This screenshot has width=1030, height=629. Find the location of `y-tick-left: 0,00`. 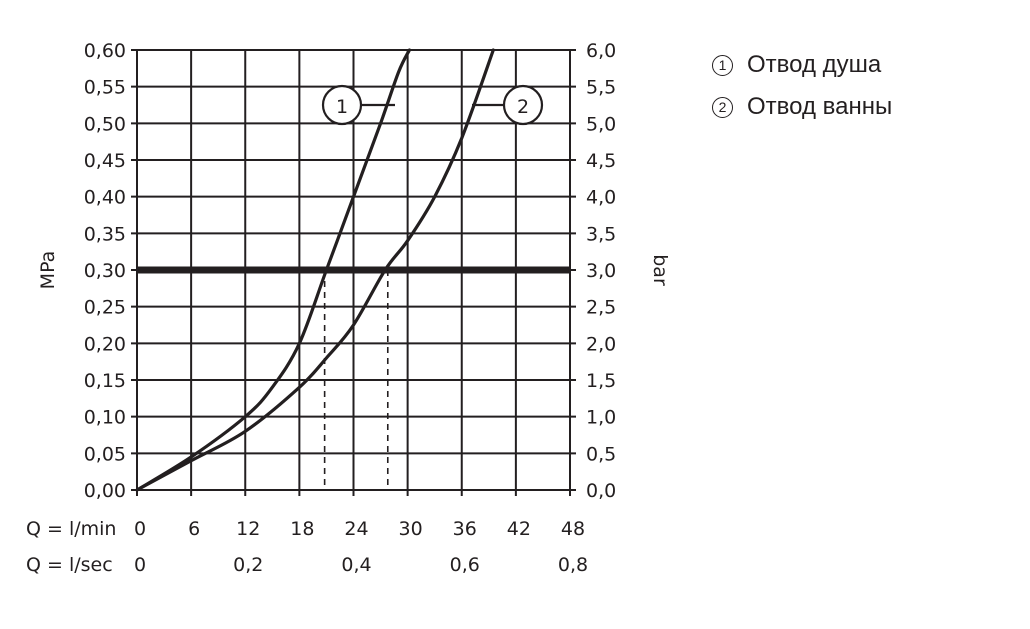

y-tick-left: 0,00 is located at coordinates (105, 491).